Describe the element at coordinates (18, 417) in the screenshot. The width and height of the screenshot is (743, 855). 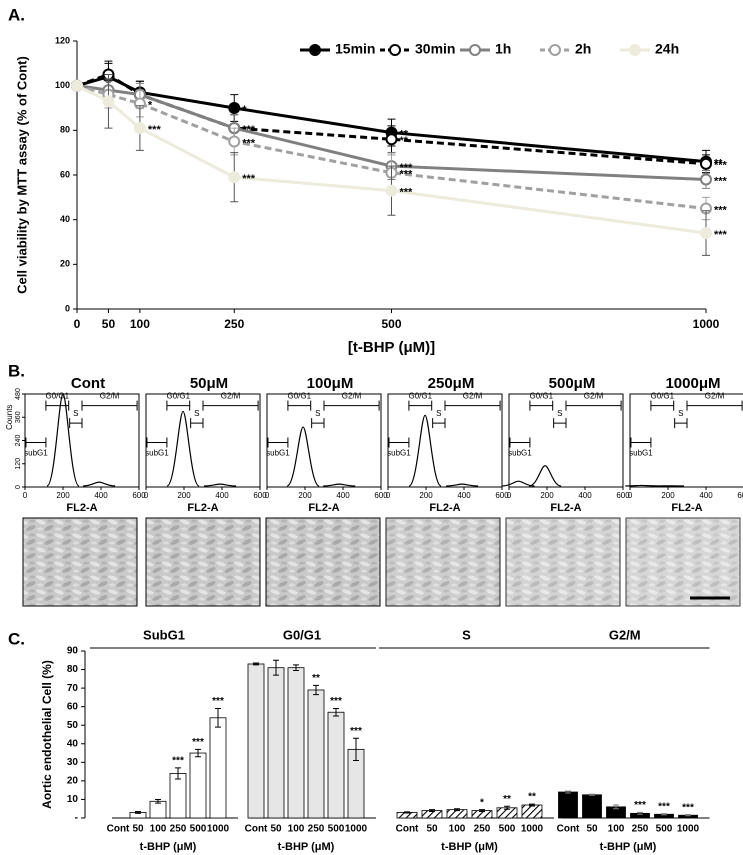
I see `y-tick-label: 360` at that location.